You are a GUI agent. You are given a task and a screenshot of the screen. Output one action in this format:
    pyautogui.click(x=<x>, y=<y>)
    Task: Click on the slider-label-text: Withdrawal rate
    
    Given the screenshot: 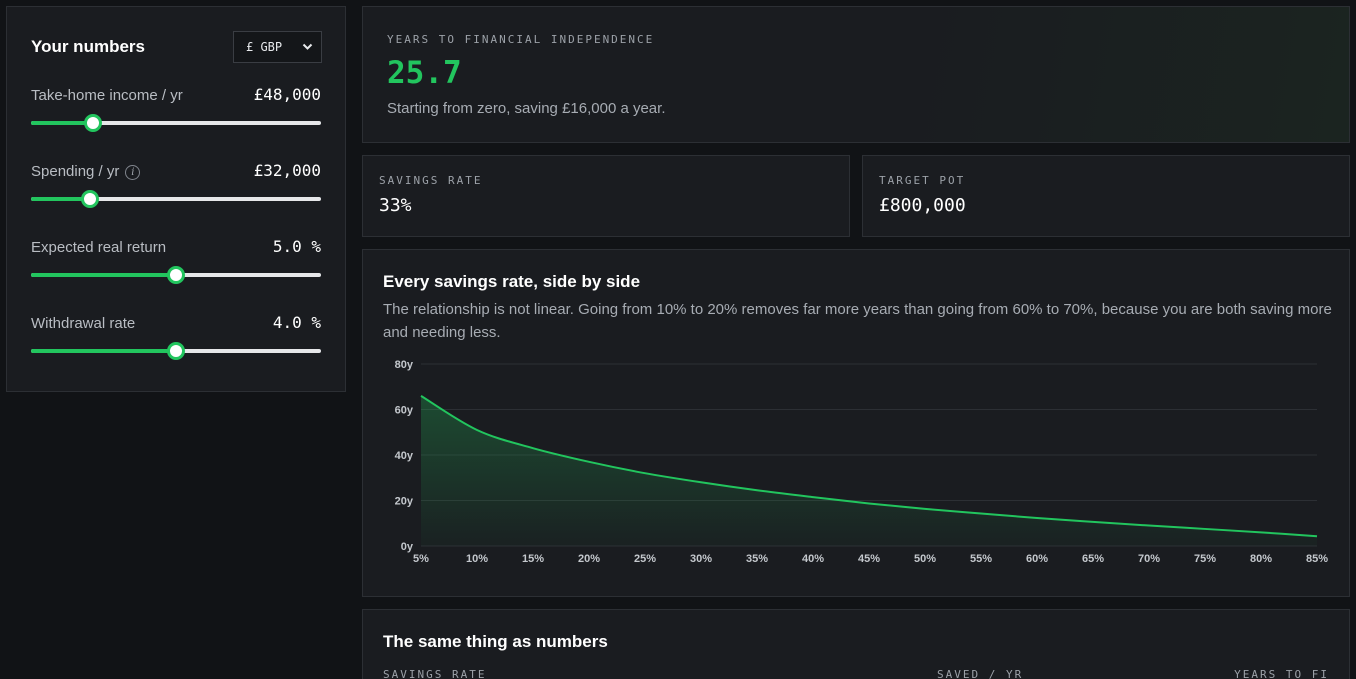 What is the action you would take?
    pyautogui.click(x=83, y=323)
    